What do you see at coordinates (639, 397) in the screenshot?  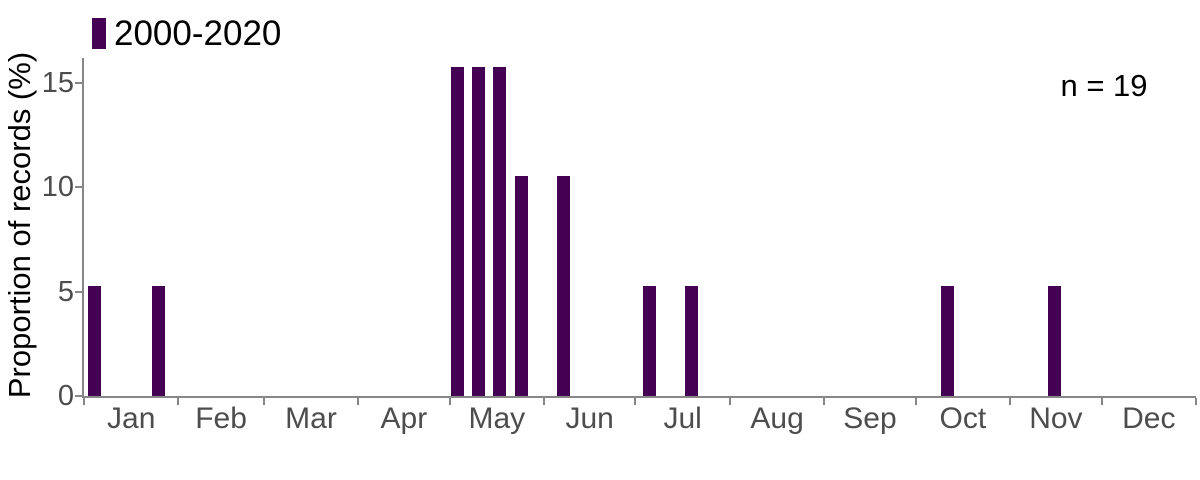 I see `x-axis-line` at bounding box center [639, 397].